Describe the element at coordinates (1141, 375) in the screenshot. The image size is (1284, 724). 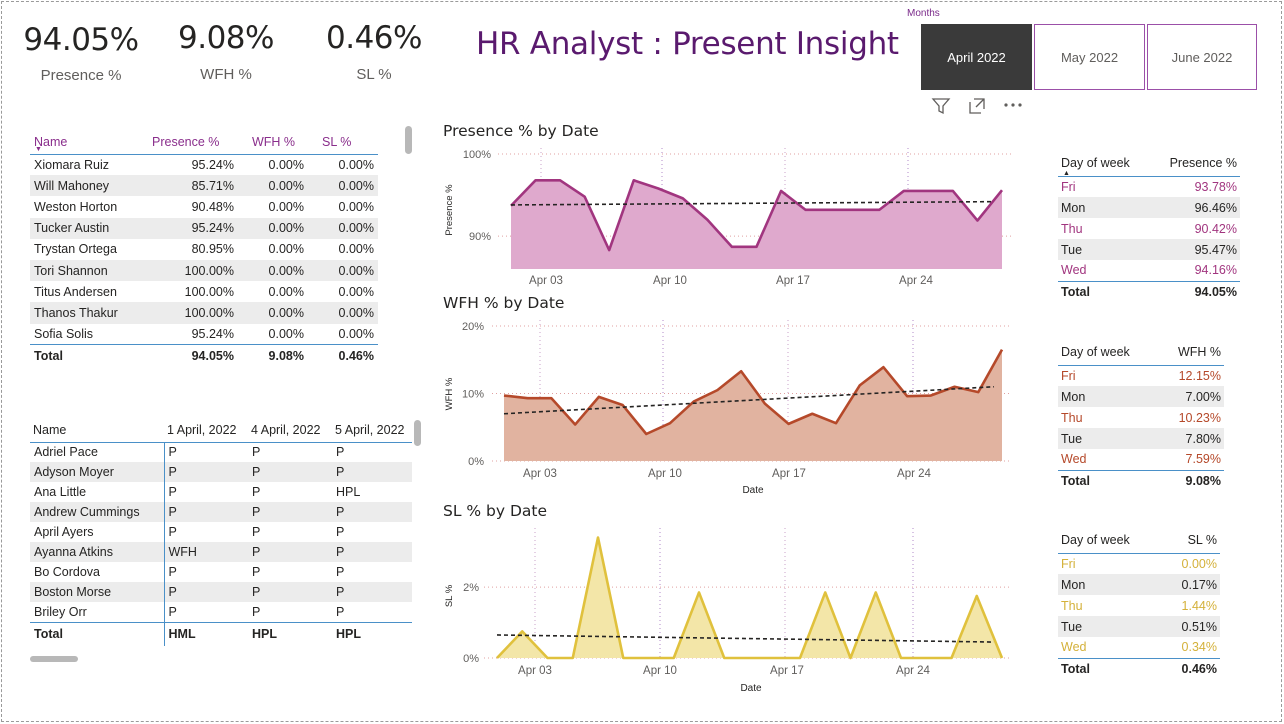
I see `table-row: Fri 12.15%` at that location.